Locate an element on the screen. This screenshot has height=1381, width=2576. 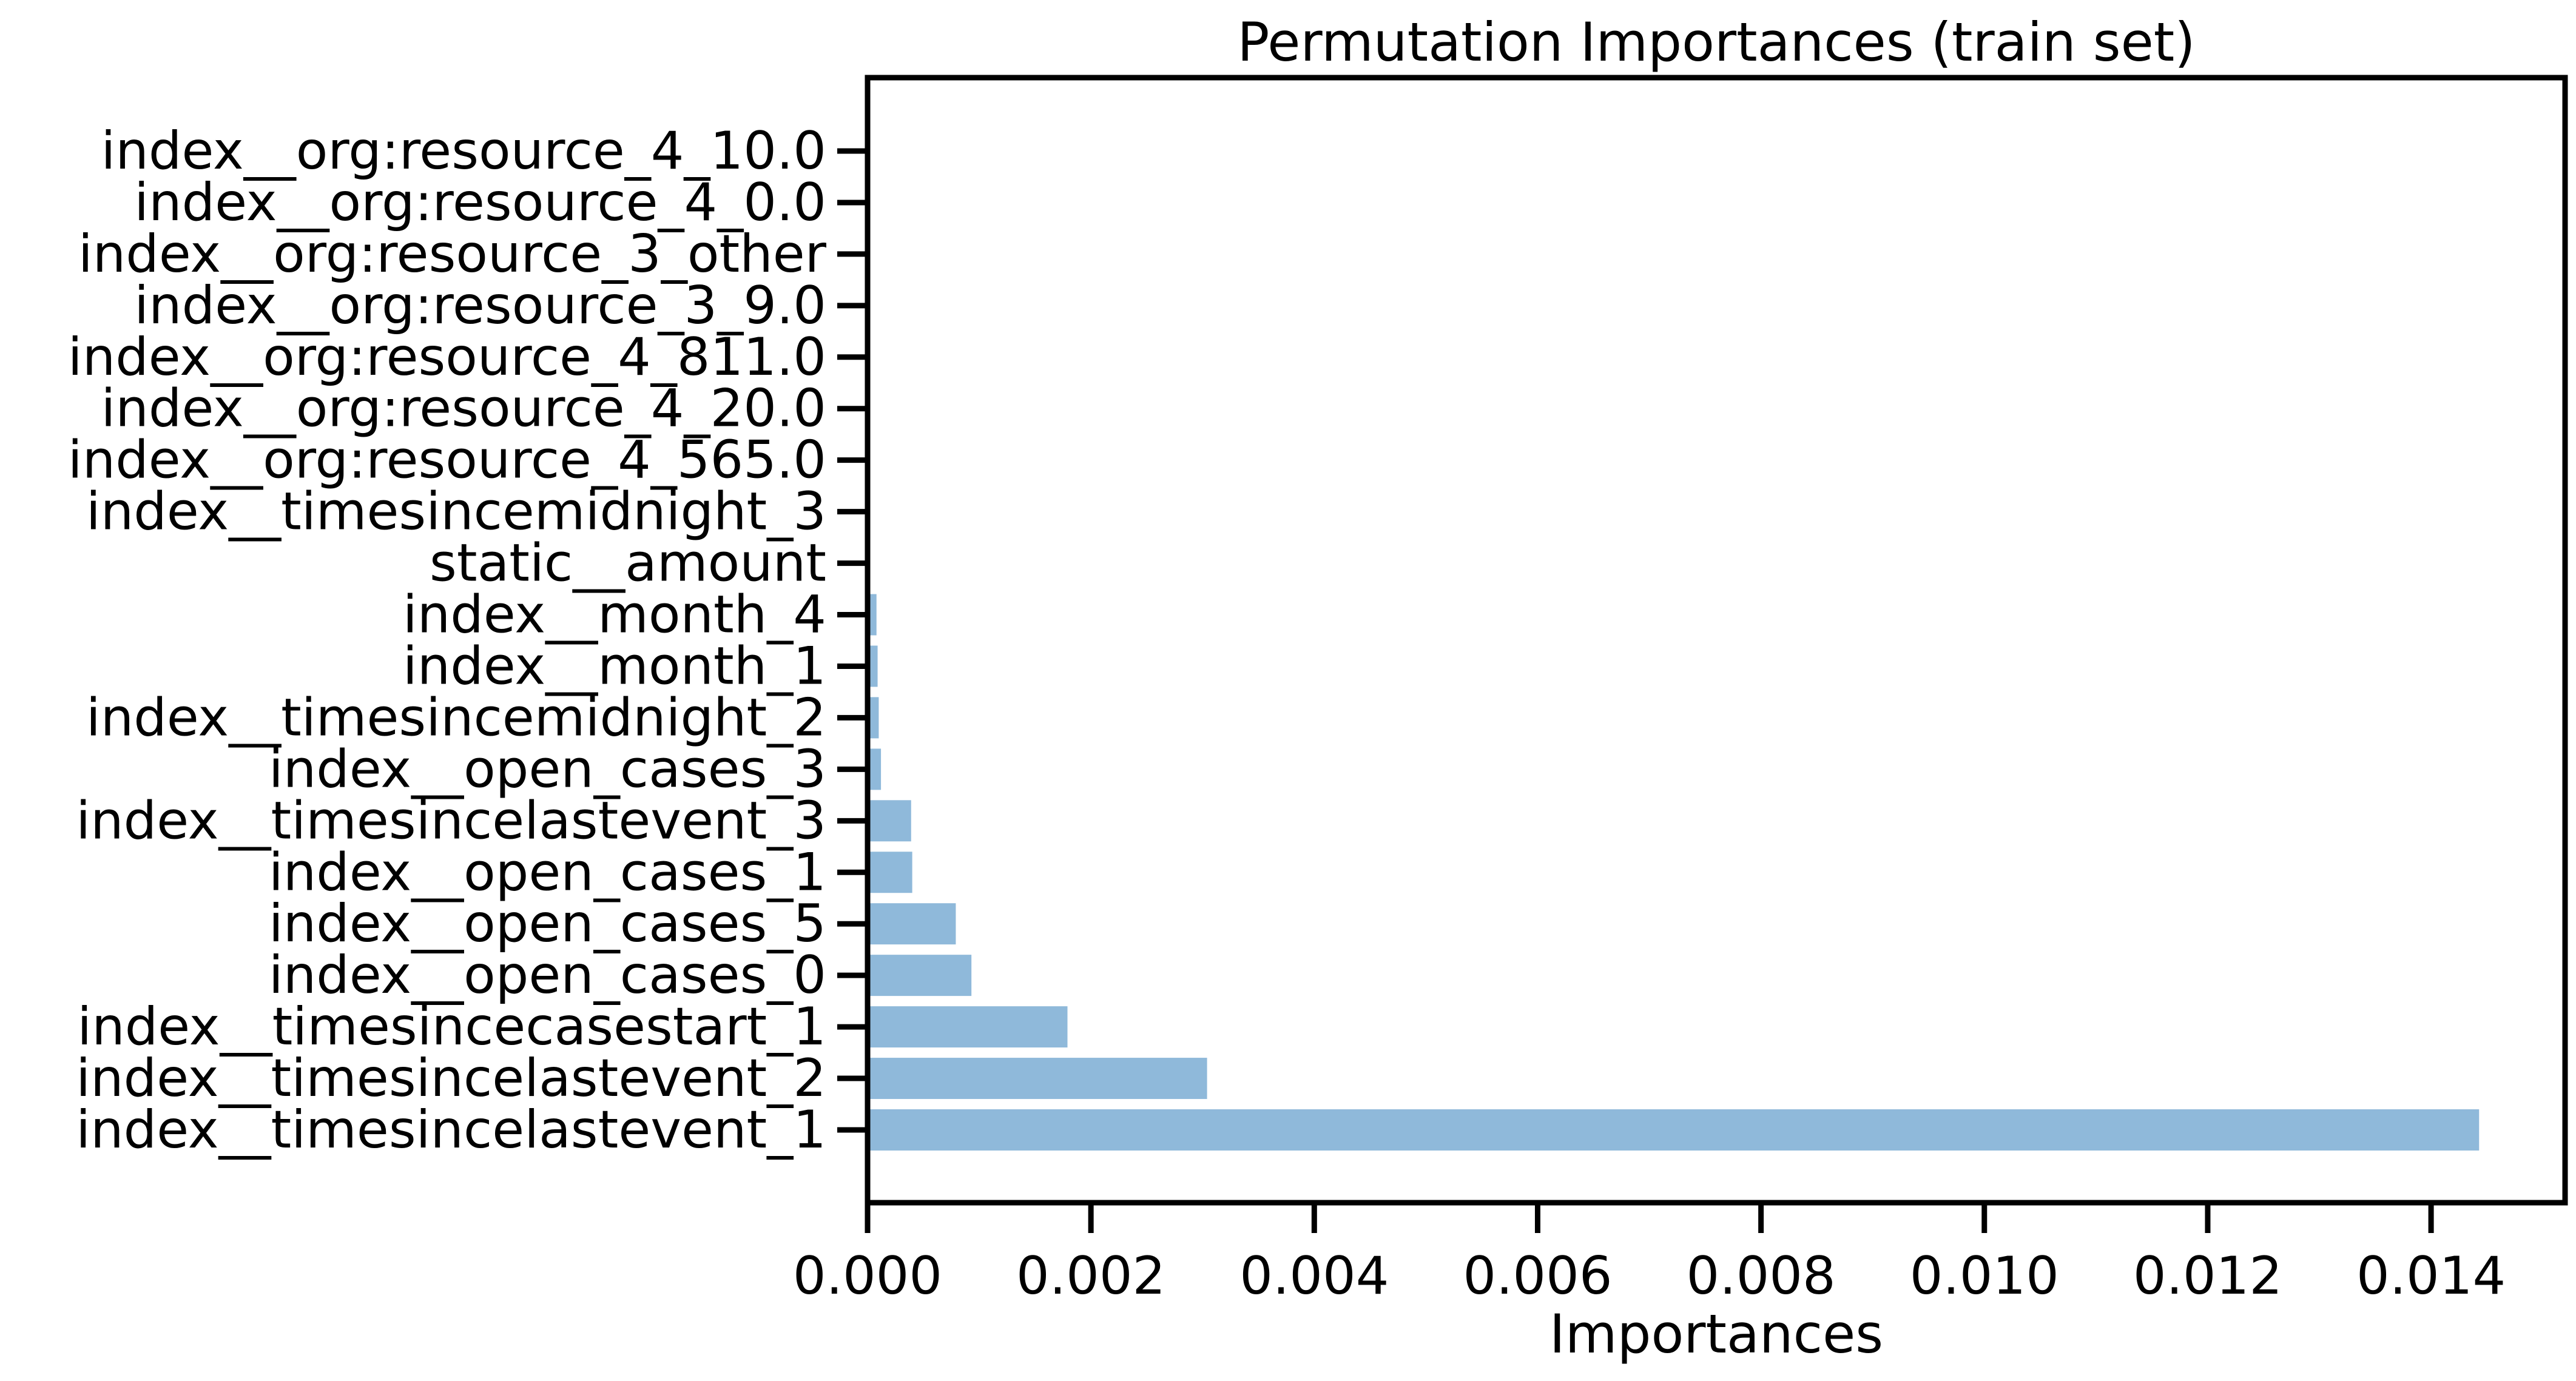
y-tick-label: index__timesincecasestart_1 is located at coordinates (452, 1026).